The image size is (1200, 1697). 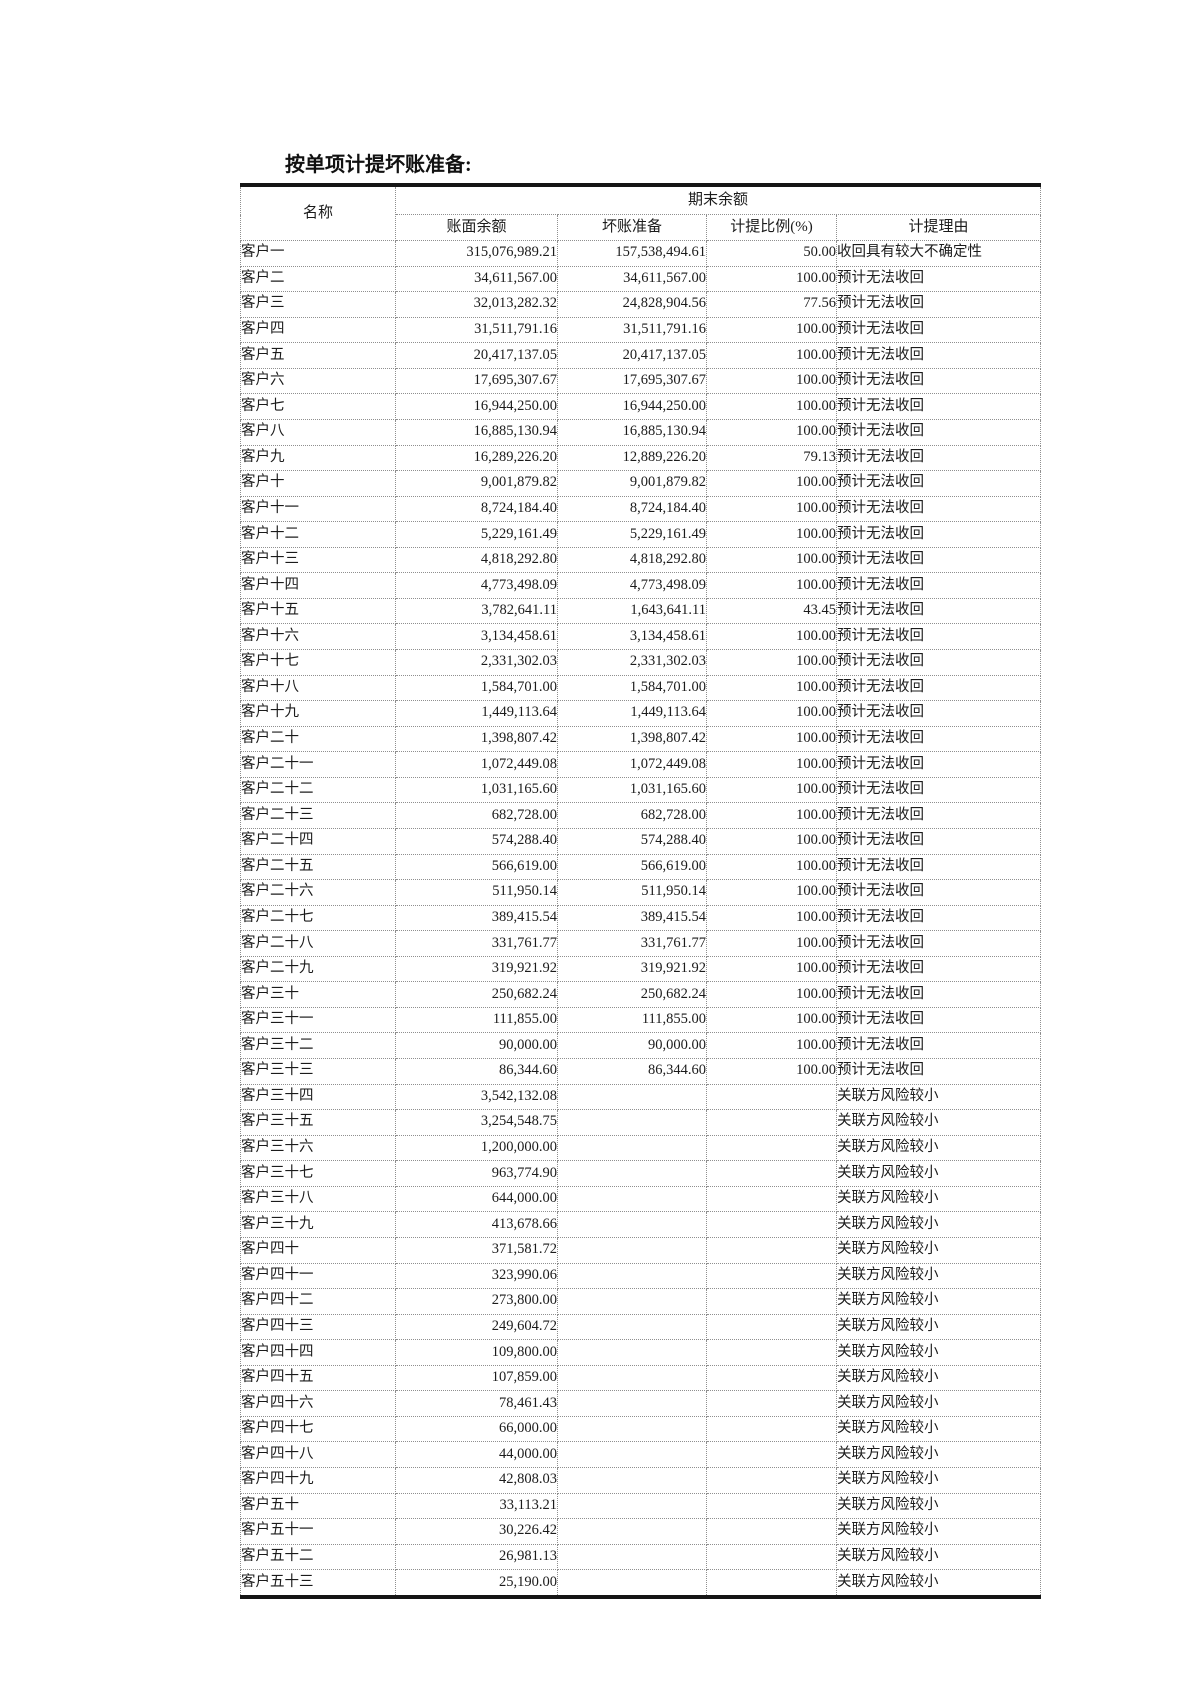 What do you see at coordinates (632, 279) in the screenshot?
I see `bad-debt-provision-cell: 34,611,567.00` at bounding box center [632, 279].